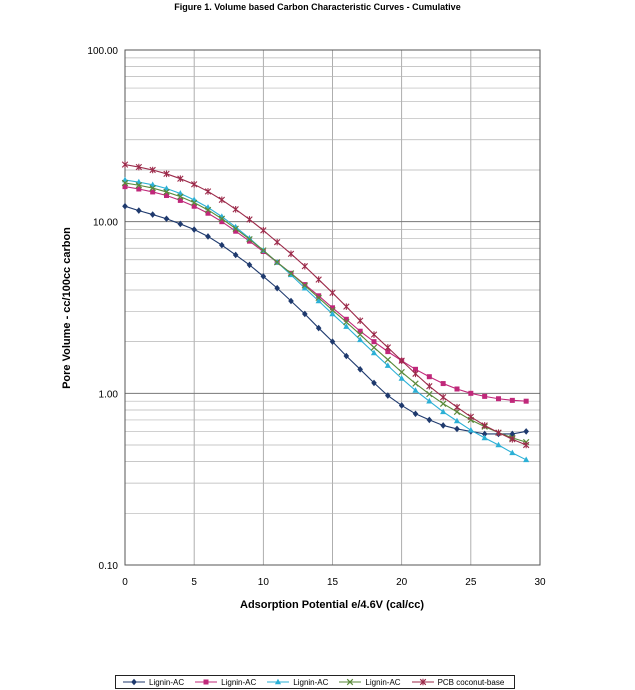  Describe the element at coordinates (109, 566) in the screenshot. I see `y-tick-label: 0.10` at that location.